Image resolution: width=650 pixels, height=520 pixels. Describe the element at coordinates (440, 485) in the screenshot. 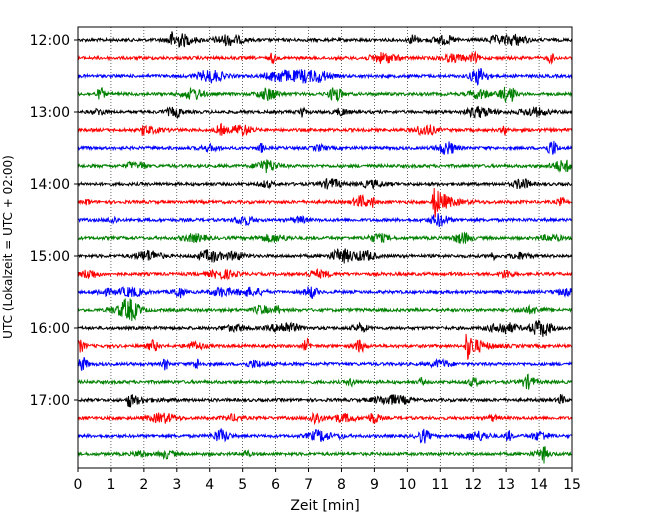

I see `x-tick-label: 11` at that location.